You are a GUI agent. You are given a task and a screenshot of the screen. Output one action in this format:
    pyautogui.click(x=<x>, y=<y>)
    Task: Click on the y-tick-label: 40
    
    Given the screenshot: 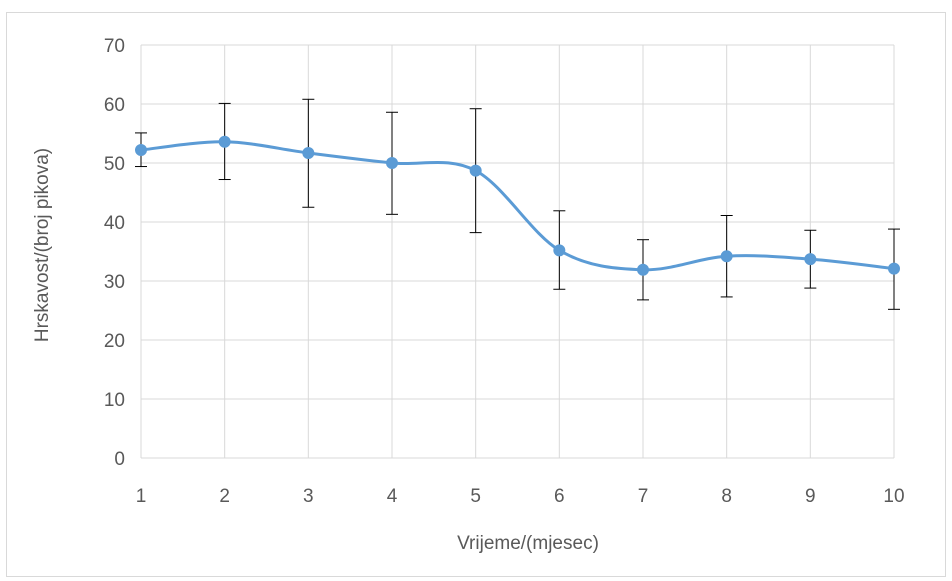 What is the action you would take?
    pyautogui.click(x=114, y=223)
    